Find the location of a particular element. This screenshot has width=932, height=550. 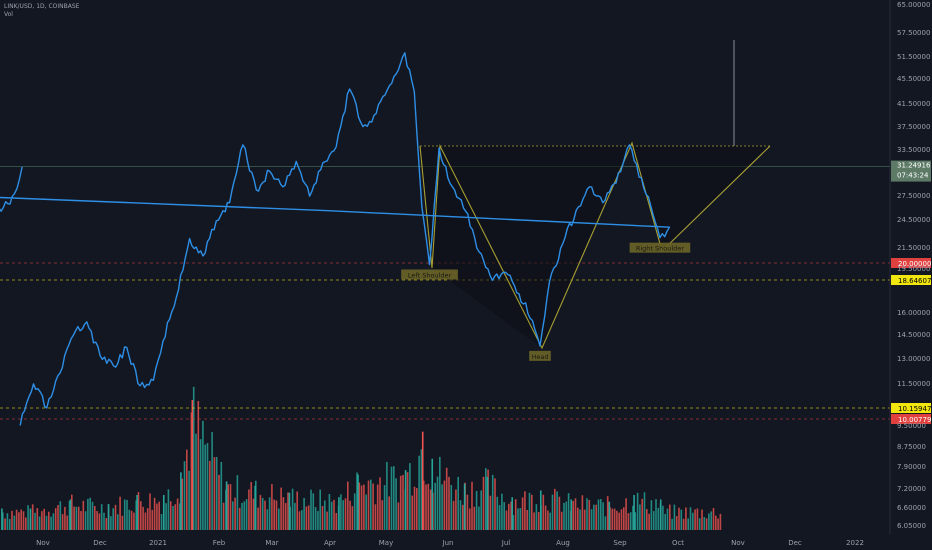

x-tick-label: 2022 is located at coordinates (855, 543).